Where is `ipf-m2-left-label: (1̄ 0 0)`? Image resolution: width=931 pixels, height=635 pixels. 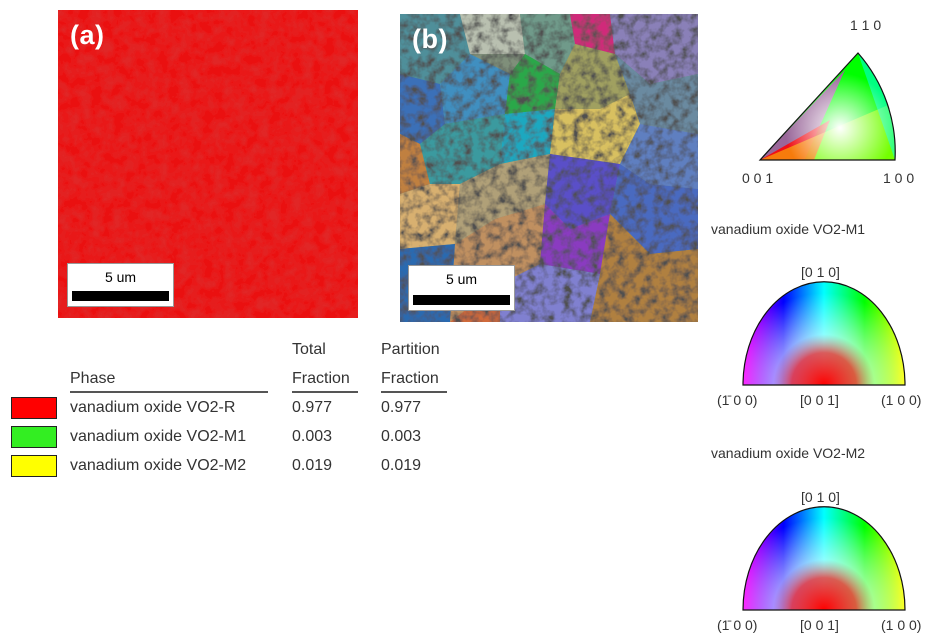 ipf-m2-left-label: (1̄ 0 0) is located at coordinates (737, 625).